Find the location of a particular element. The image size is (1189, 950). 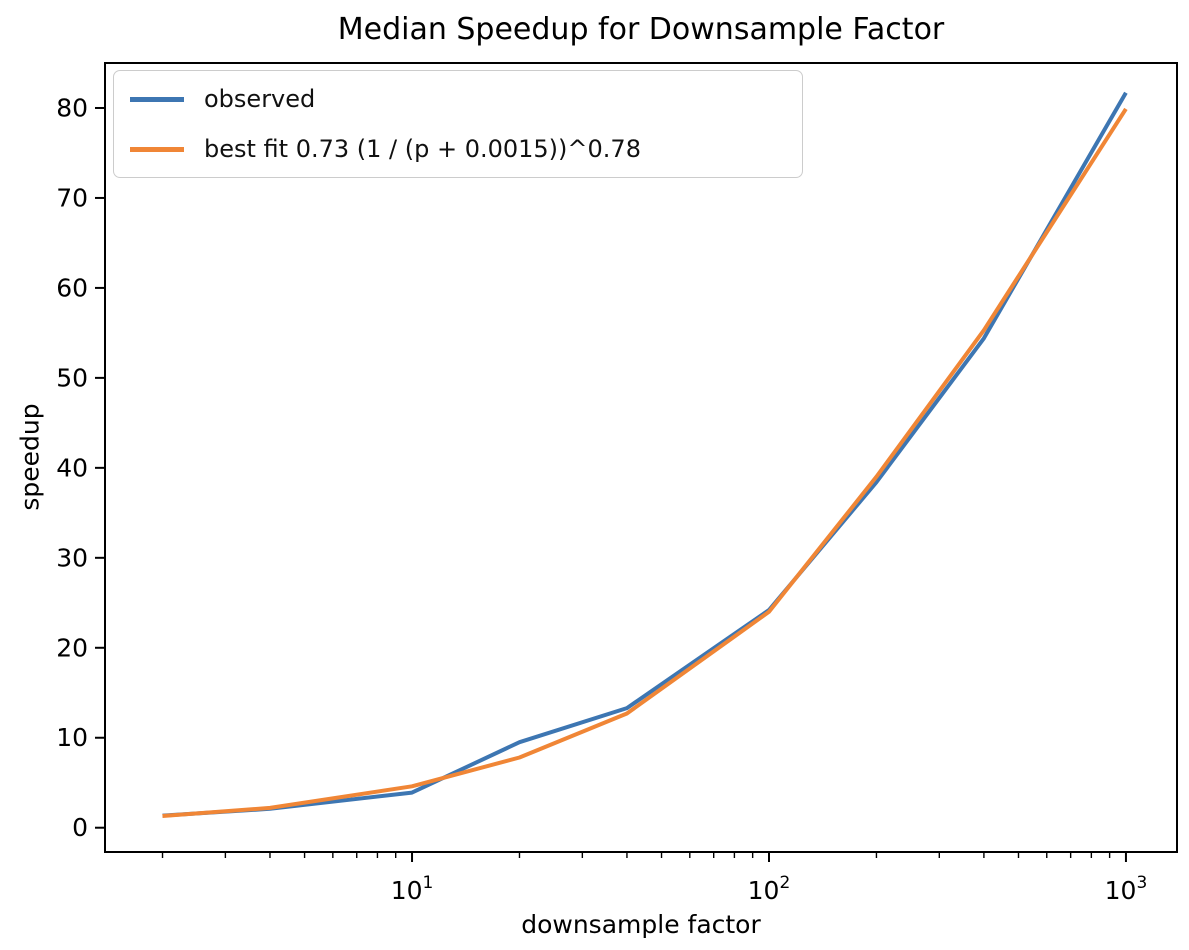

y-tick-label: 80 is located at coordinates (72, 107).